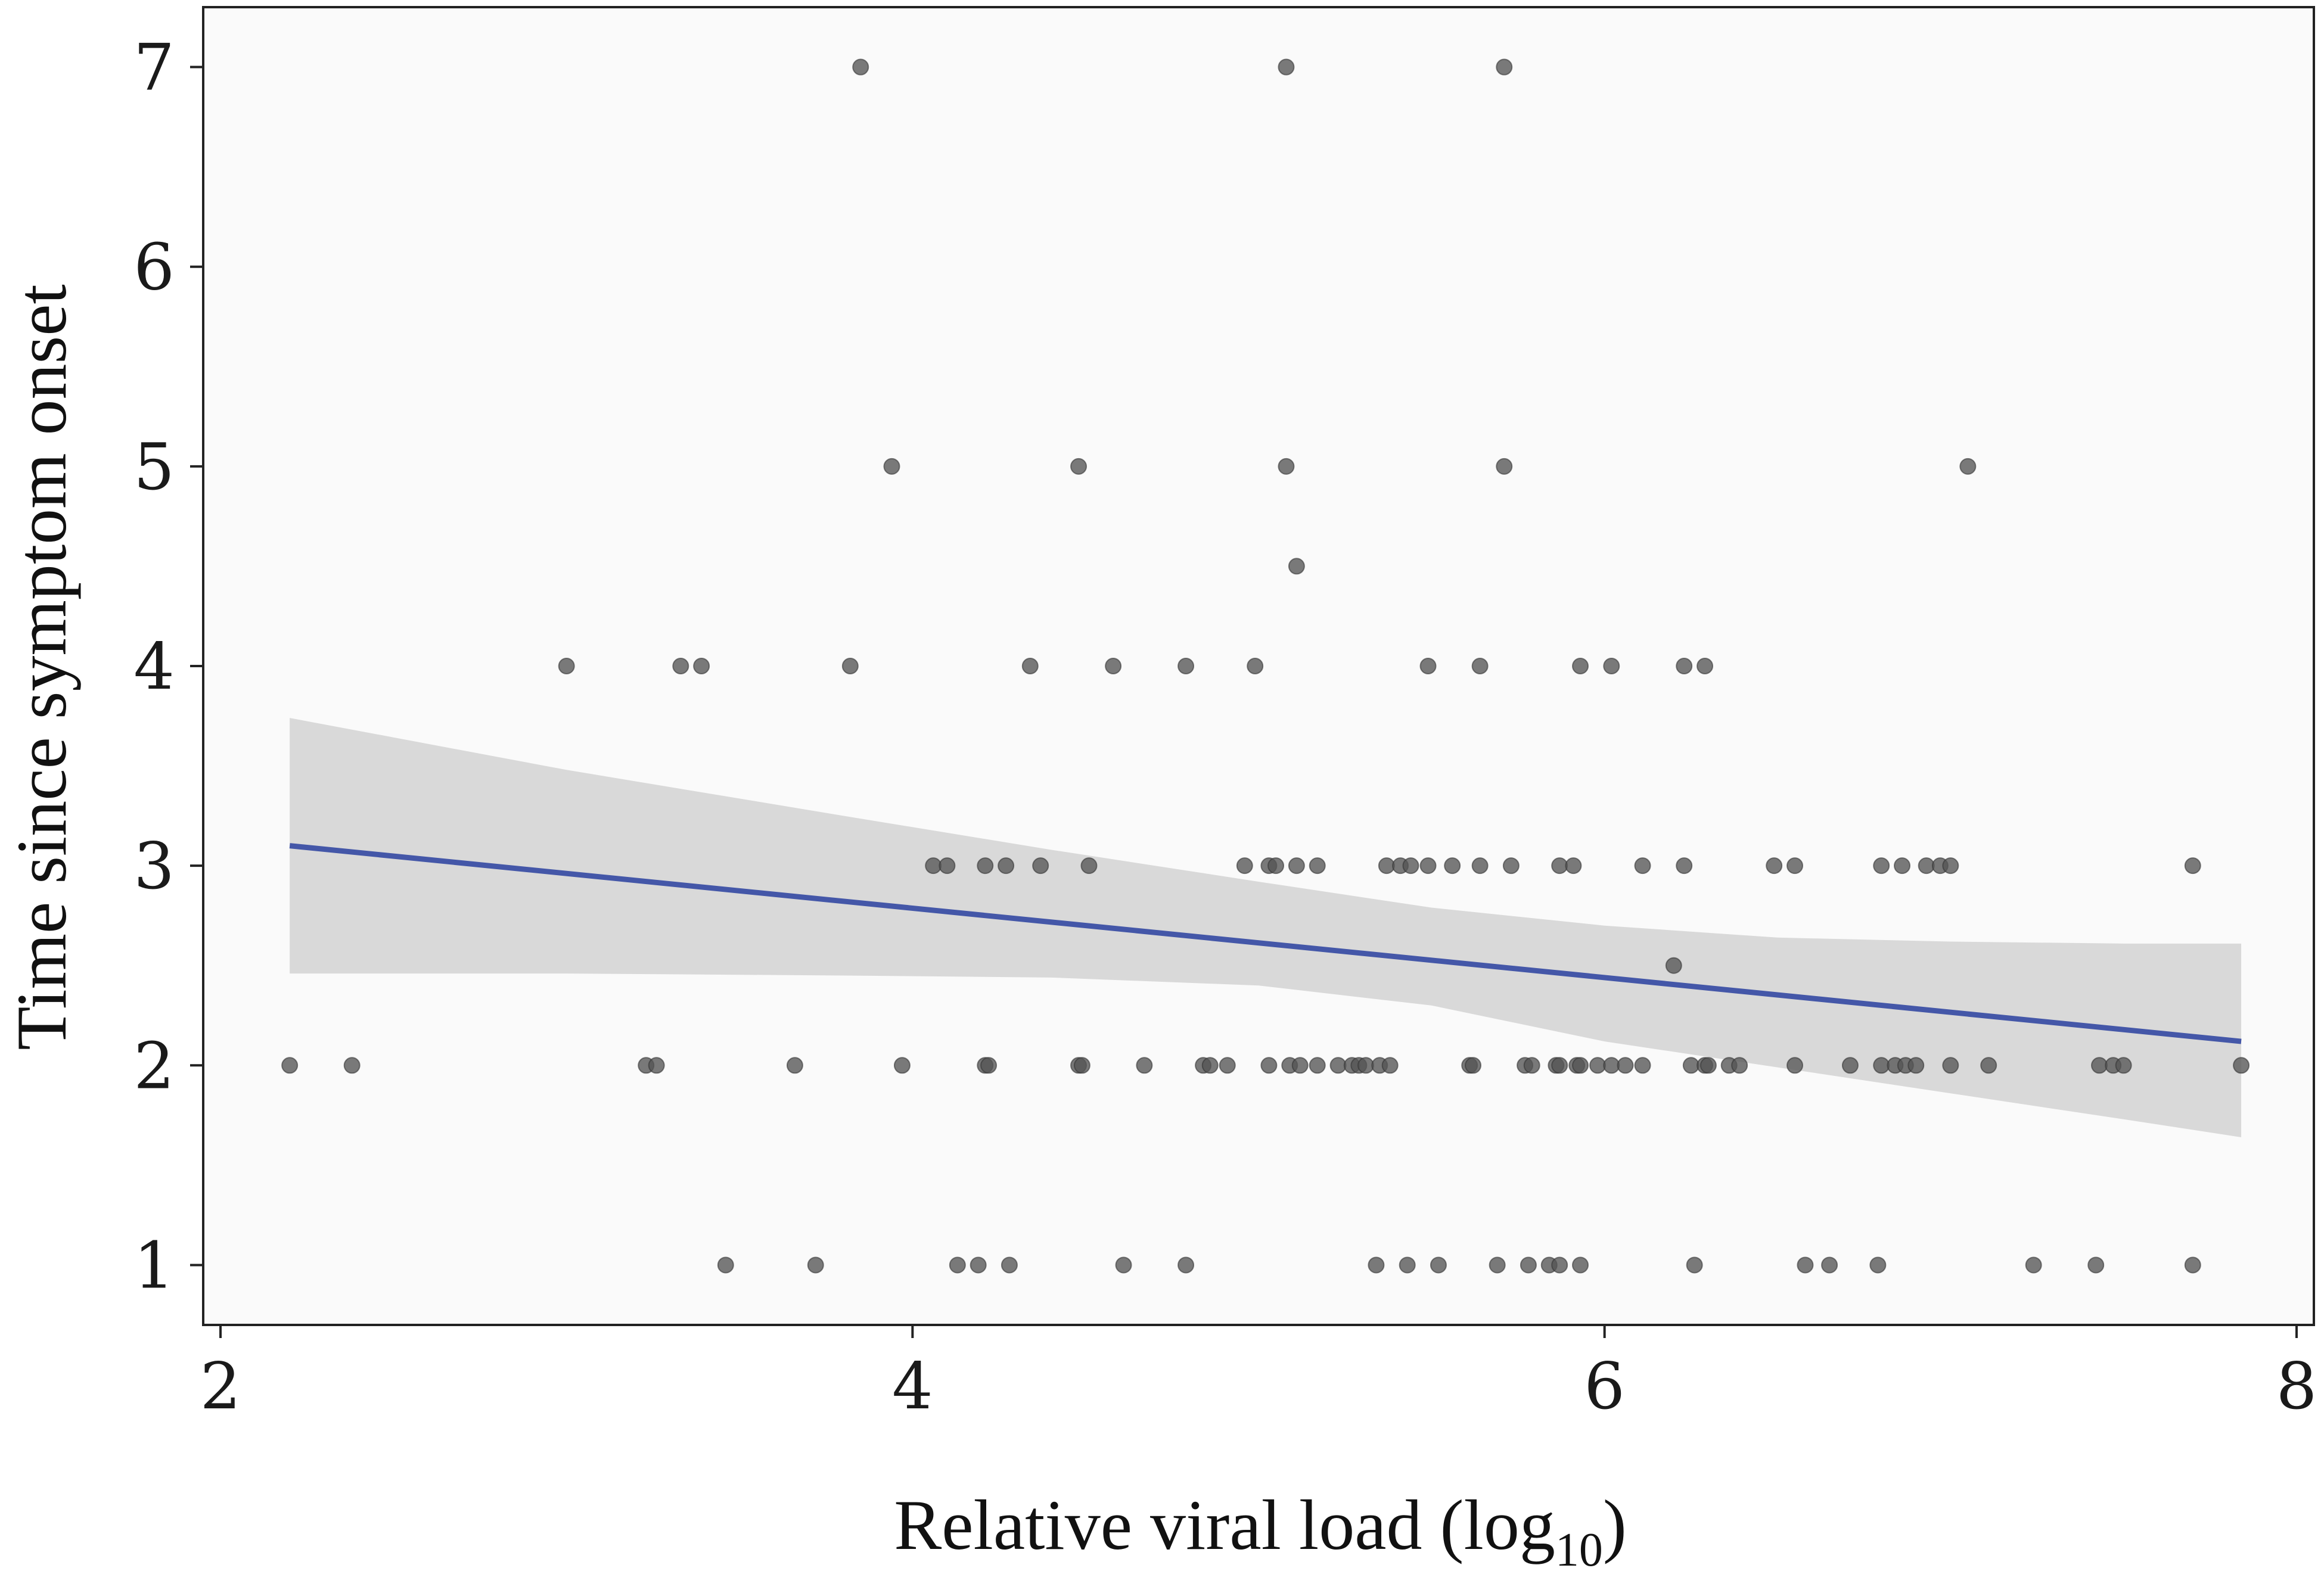 This screenshot has width=2324, height=1596. Describe the element at coordinates (154, 68) in the screenshot. I see `y-tick-label: 7` at that location.